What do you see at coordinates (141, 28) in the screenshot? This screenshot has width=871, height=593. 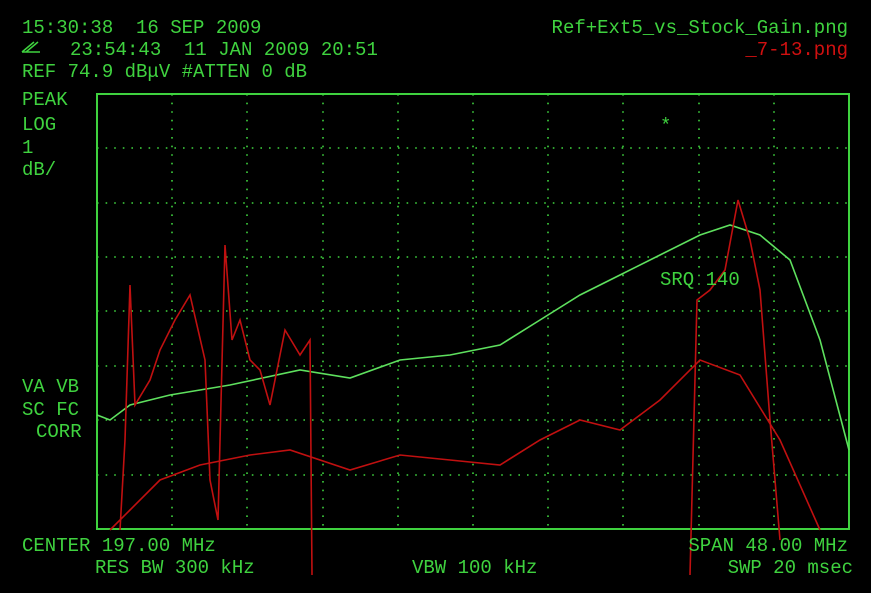 I see `clock: 15:30:38 16 SEP 2009` at bounding box center [141, 28].